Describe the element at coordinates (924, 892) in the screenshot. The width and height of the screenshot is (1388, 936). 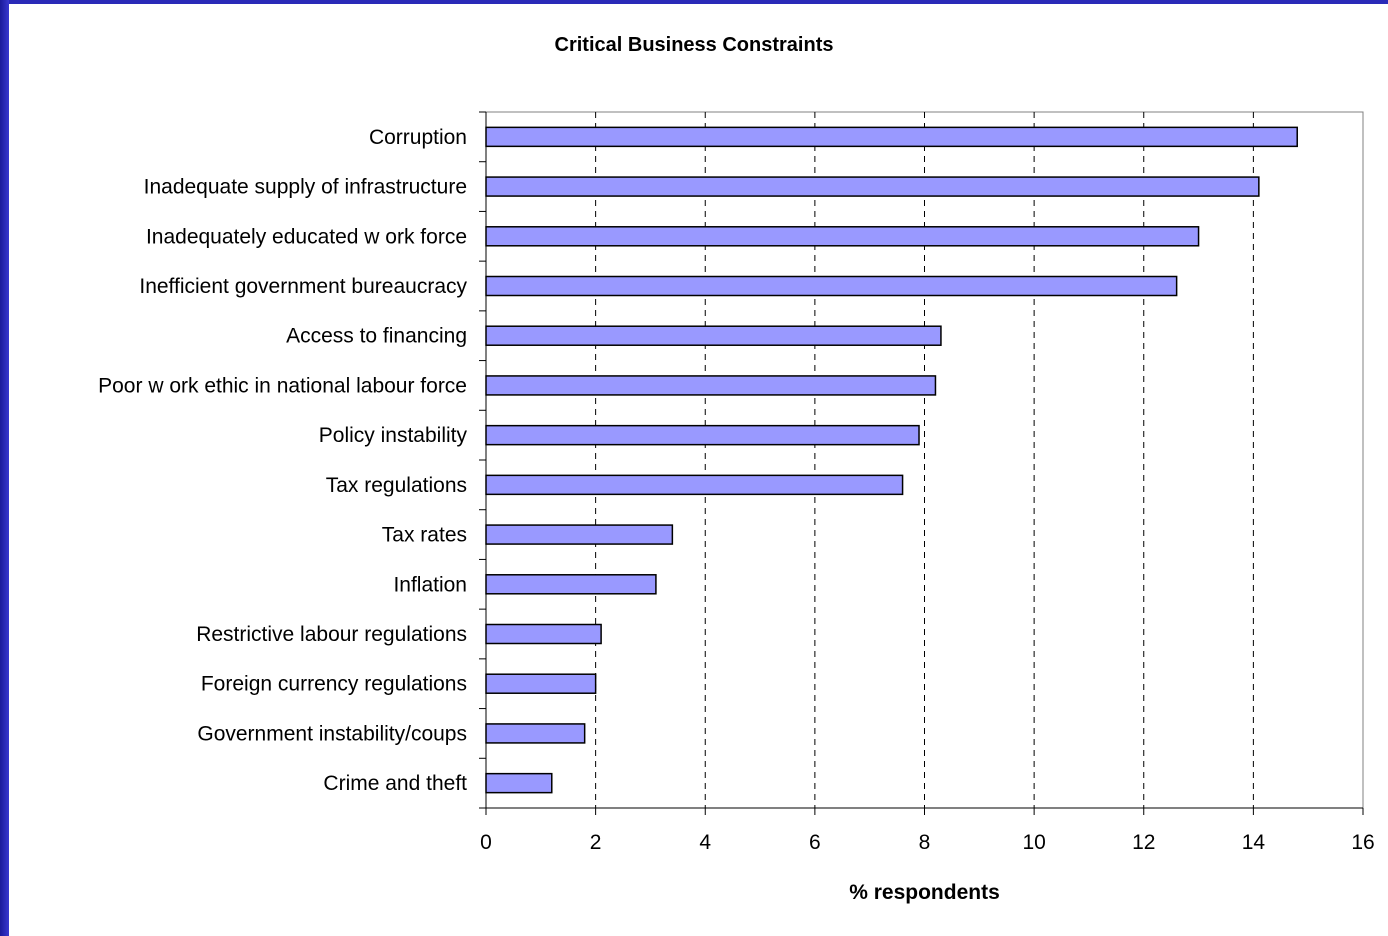
I see `x-axis-title: % respondents` at that location.